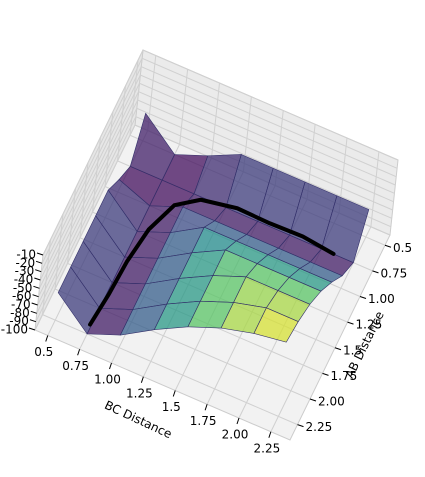 The width and height of the screenshot is (425, 477). What do you see at coordinates (331, 402) in the screenshot?
I see `x-tick-label: 2.00` at bounding box center [331, 402].